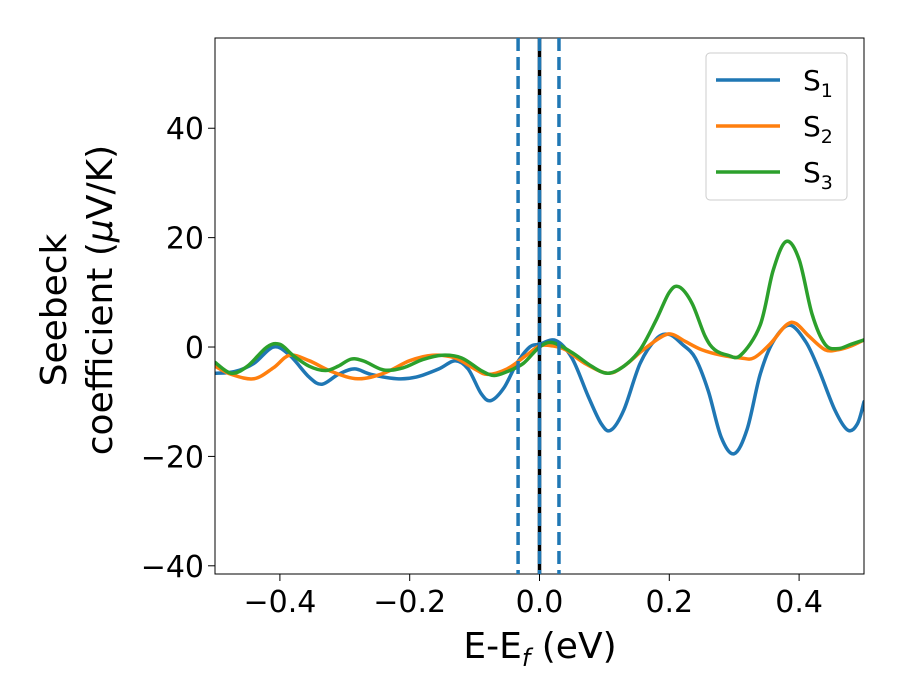  I want to click on y-tick-label: −40, so click(172, 567).